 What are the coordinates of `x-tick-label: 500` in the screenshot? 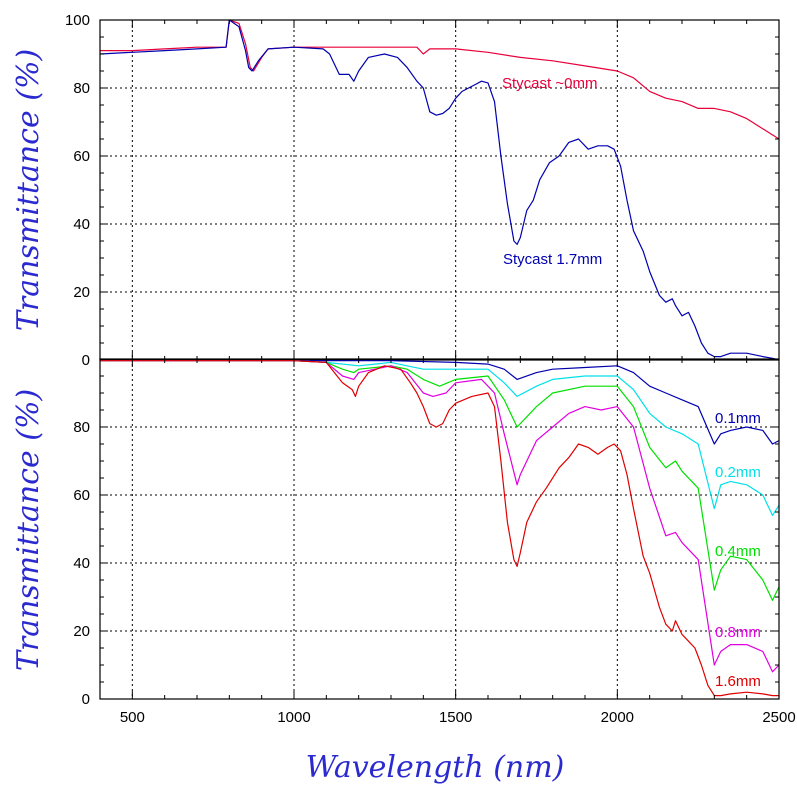 It's located at (132, 717).